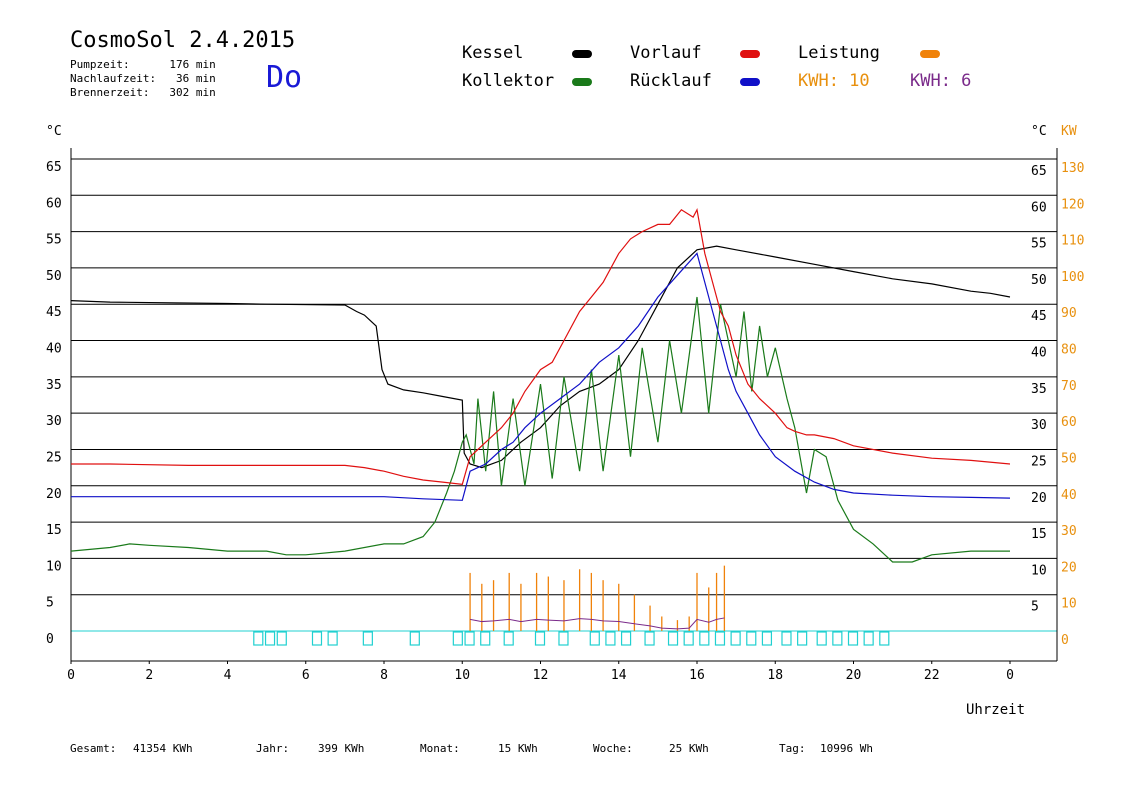  Describe the element at coordinates (1065, 640) in the screenshot. I see `y-tick-power-0: 0` at that location.